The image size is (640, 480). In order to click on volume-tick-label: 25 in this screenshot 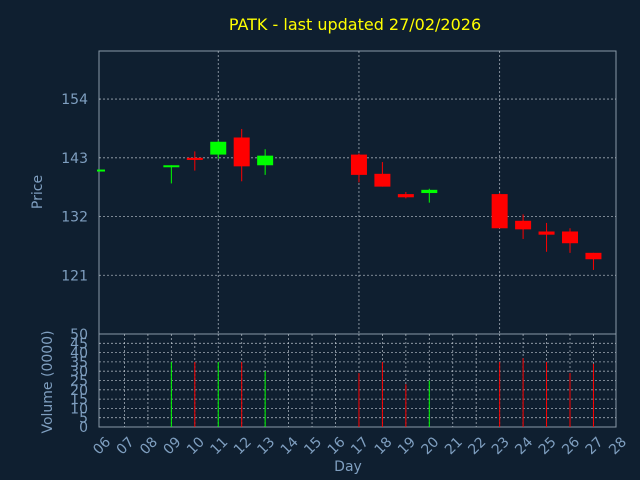, I will do `click(79, 382)`.